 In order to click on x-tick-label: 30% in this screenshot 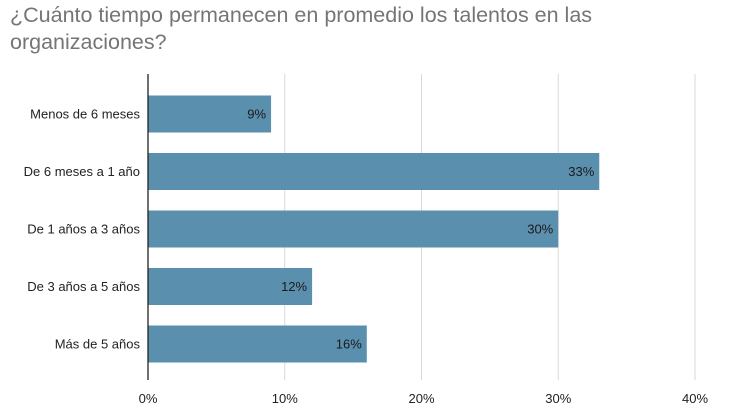, I will do `click(558, 398)`.